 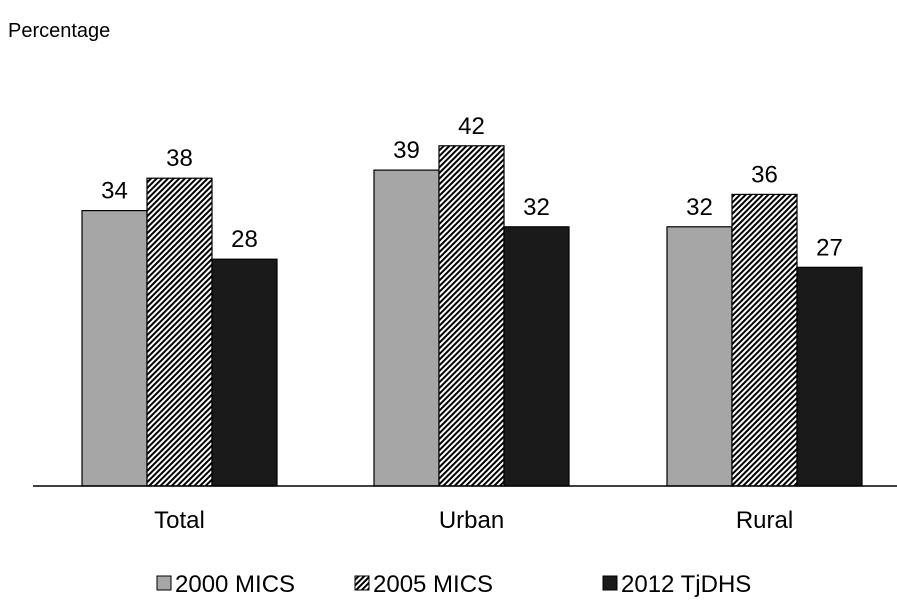 What do you see at coordinates (244, 239) in the screenshot?
I see `data-label: 28` at bounding box center [244, 239].